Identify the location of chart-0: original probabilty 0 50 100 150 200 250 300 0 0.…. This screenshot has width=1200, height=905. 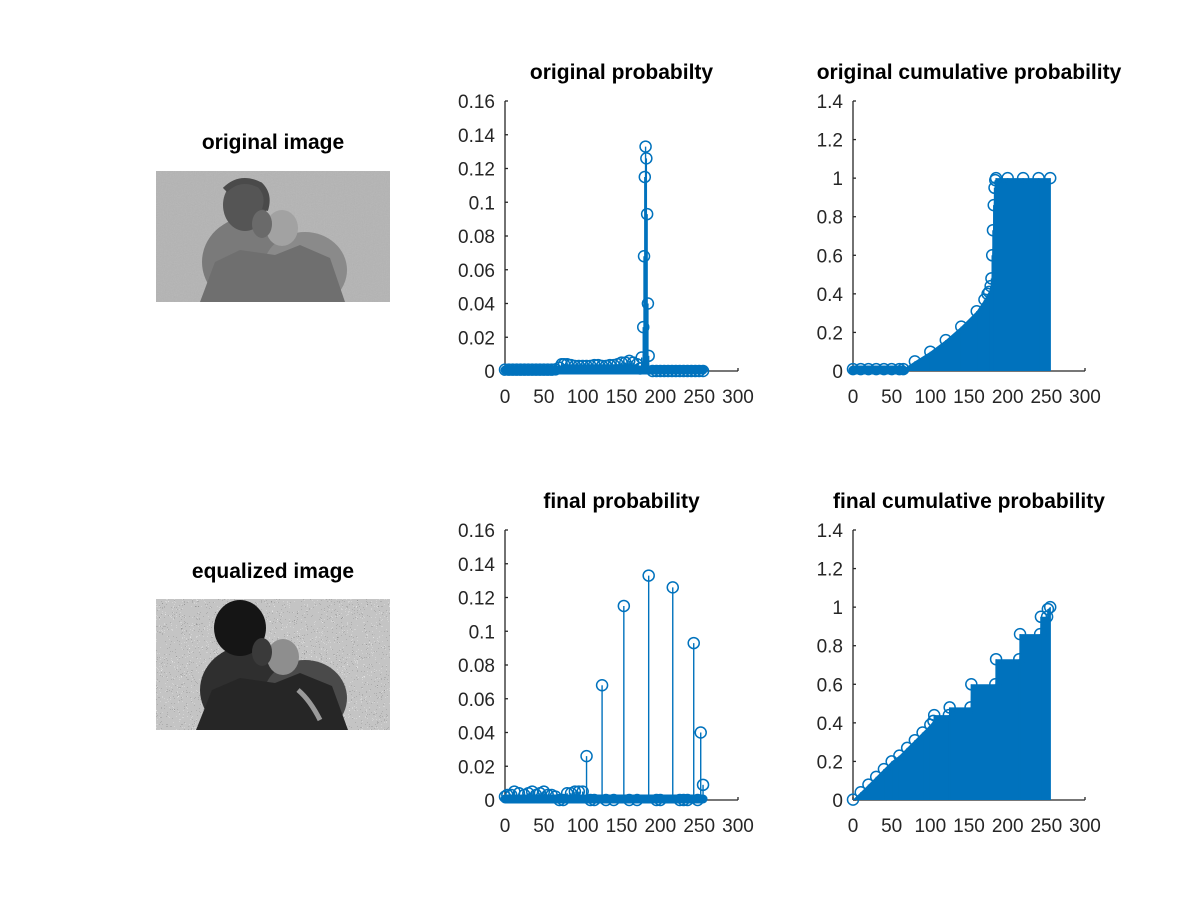
(606, 234).